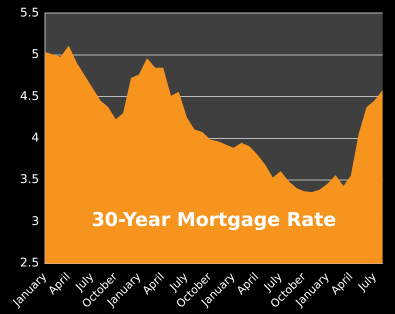 This screenshot has height=314, width=395. Describe the element at coordinates (30, 95) in the screenshot. I see `y-tick-label: 4.5` at that location.